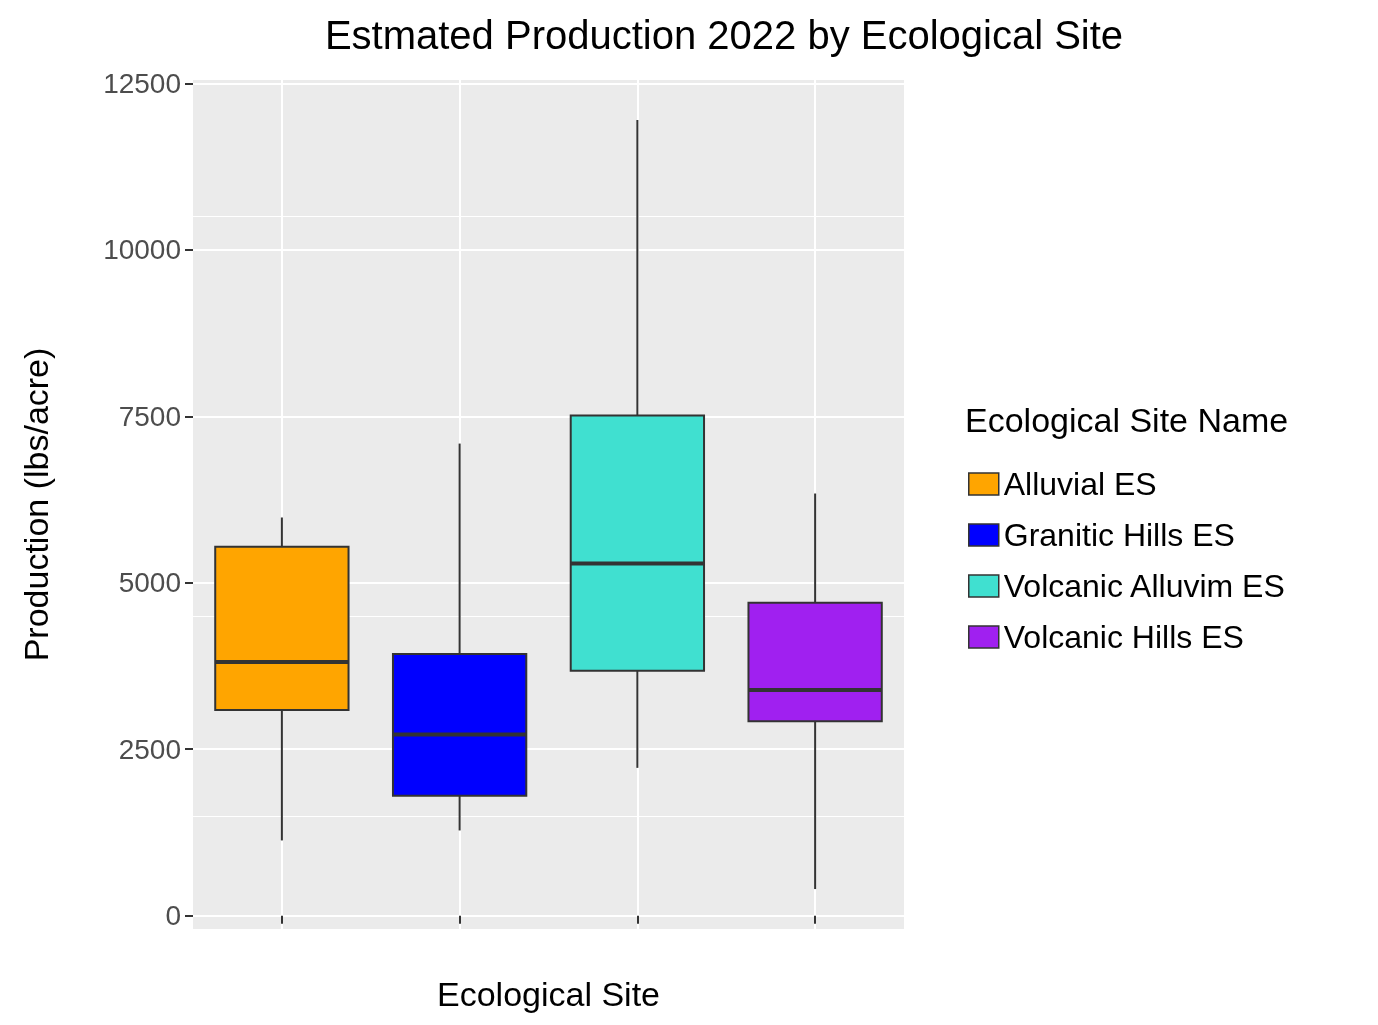  What do you see at coordinates (142, 83) in the screenshot?
I see `y-tick-label: 12500` at bounding box center [142, 83].